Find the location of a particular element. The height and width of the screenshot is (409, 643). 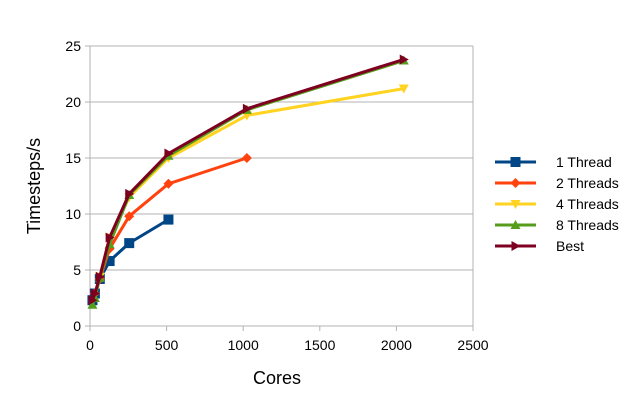

y-tick-label: 10 is located at coordinates (73, 214).